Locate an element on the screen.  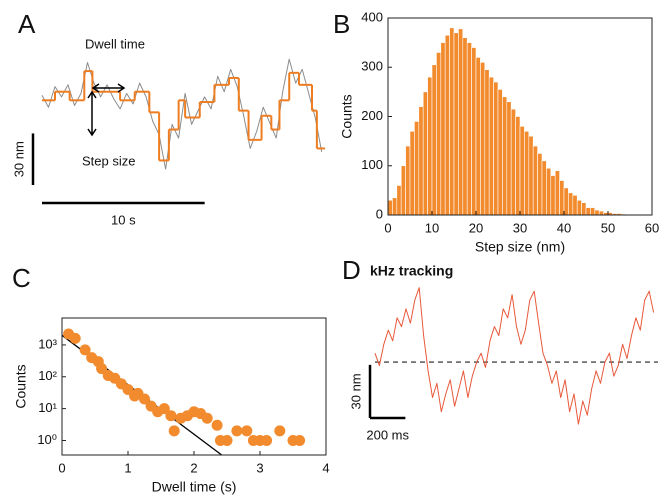
y-tick-label: 0 is located at coordinates (379, 213).